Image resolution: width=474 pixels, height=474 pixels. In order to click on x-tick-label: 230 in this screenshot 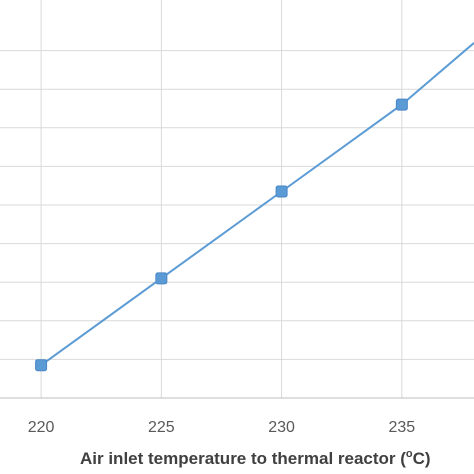, I will do `click(281, 427)`.